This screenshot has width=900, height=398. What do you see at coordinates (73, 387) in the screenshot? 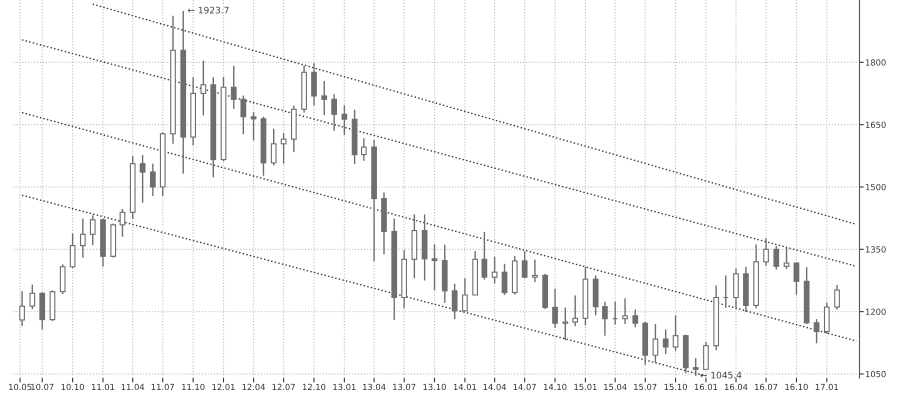
I see `x-tick-label: 10.10` at bounding box center [73, 387].